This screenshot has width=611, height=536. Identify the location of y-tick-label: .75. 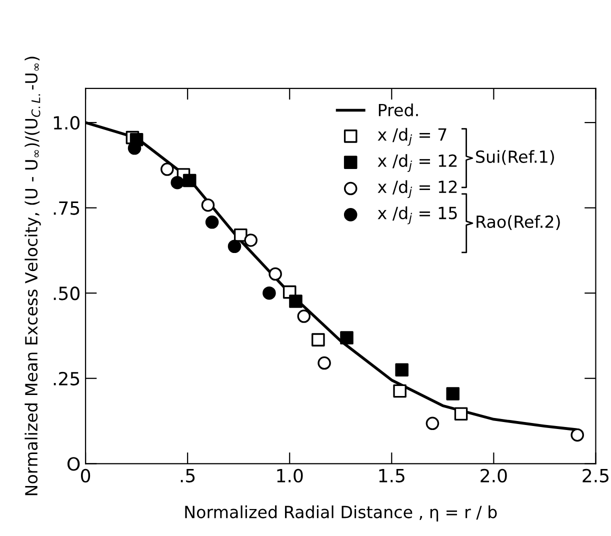
(67, 208).